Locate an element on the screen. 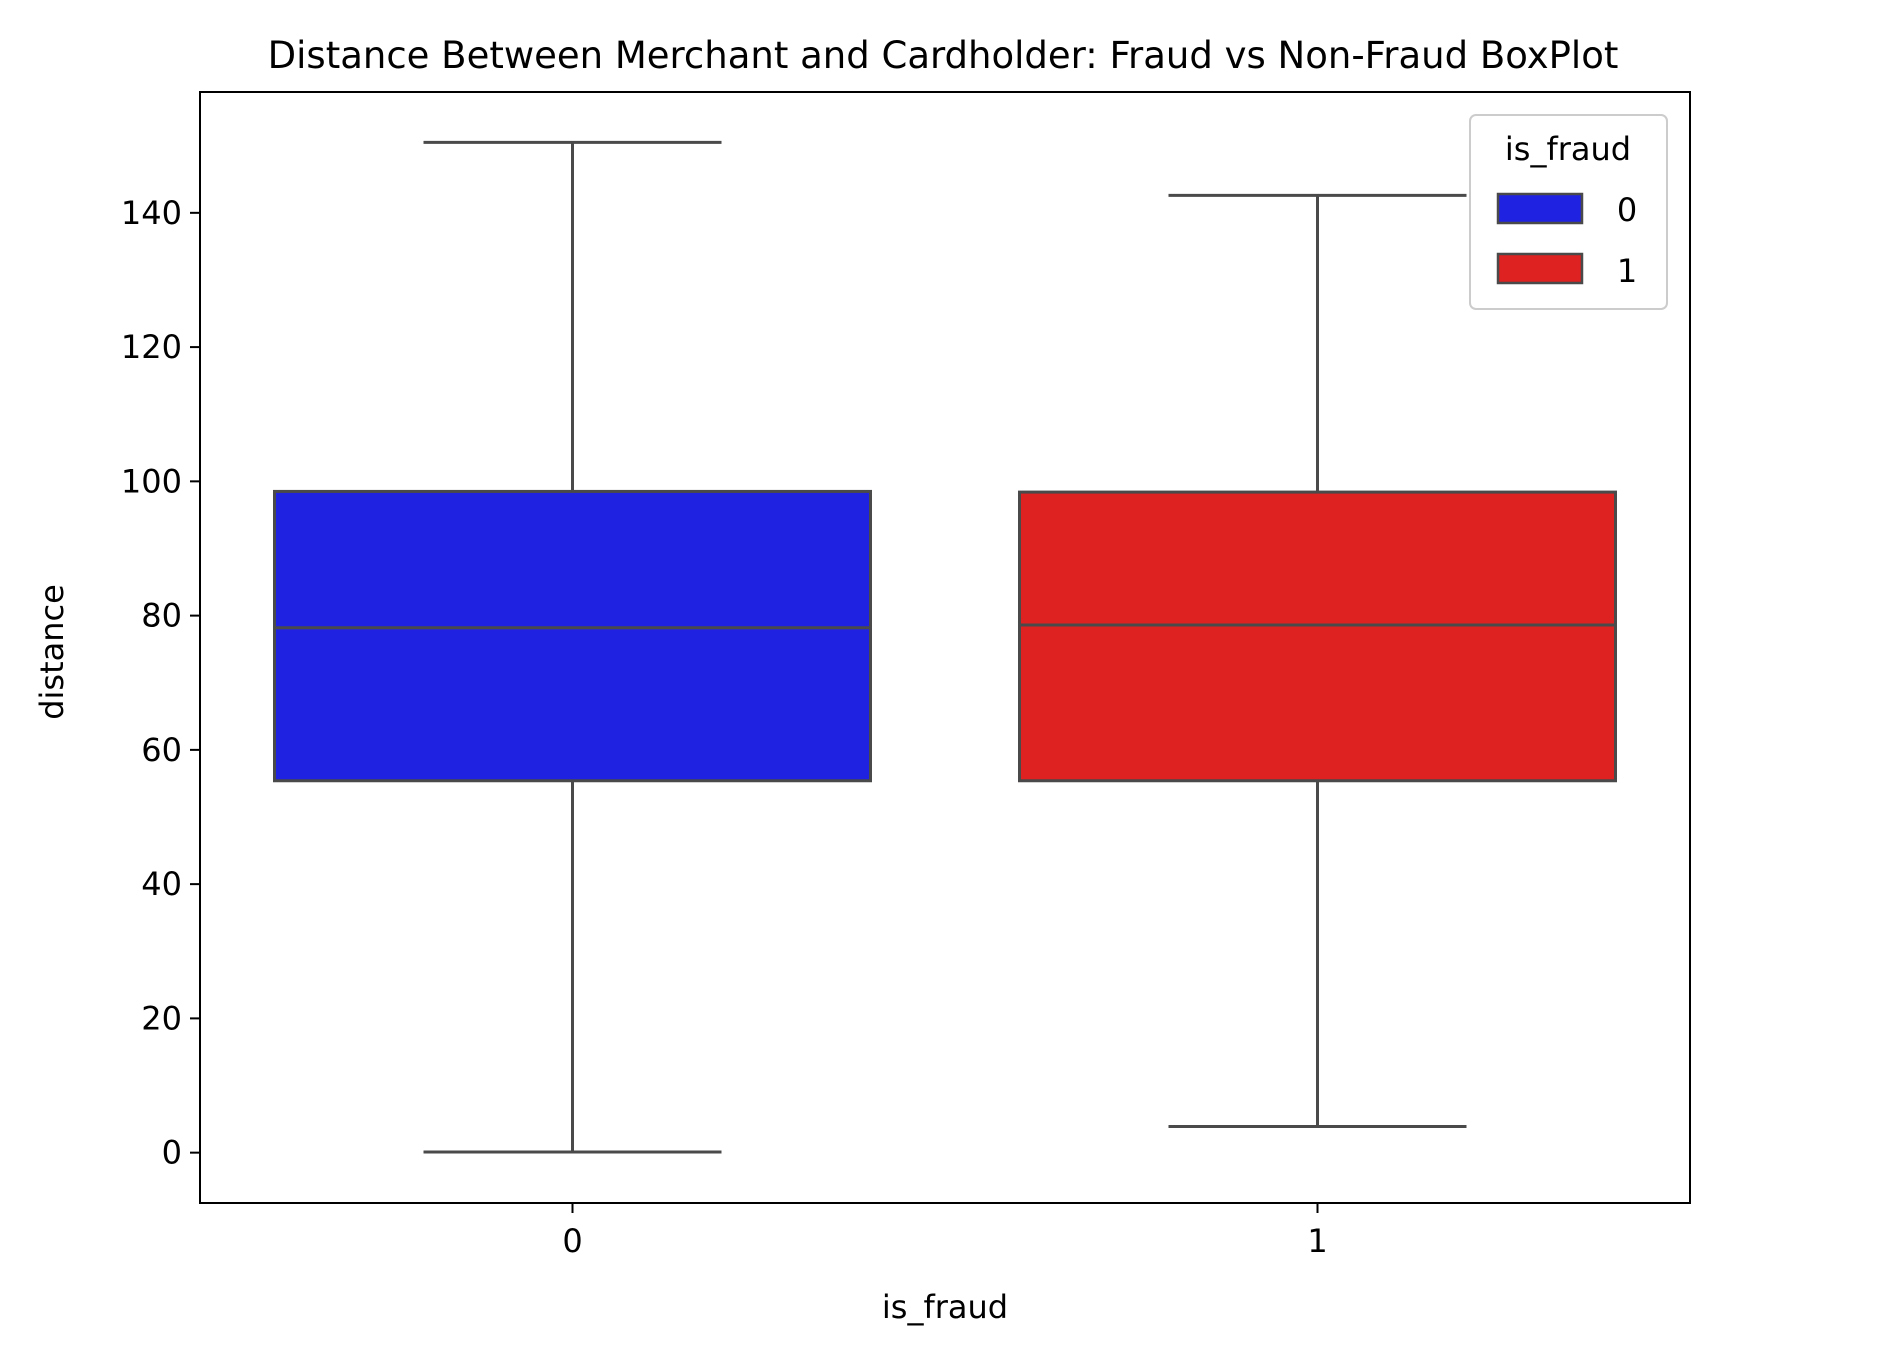 This screenshot has width=1886, height=1358. y-tick-label-80: 80 is located at coordinates (161, 616).